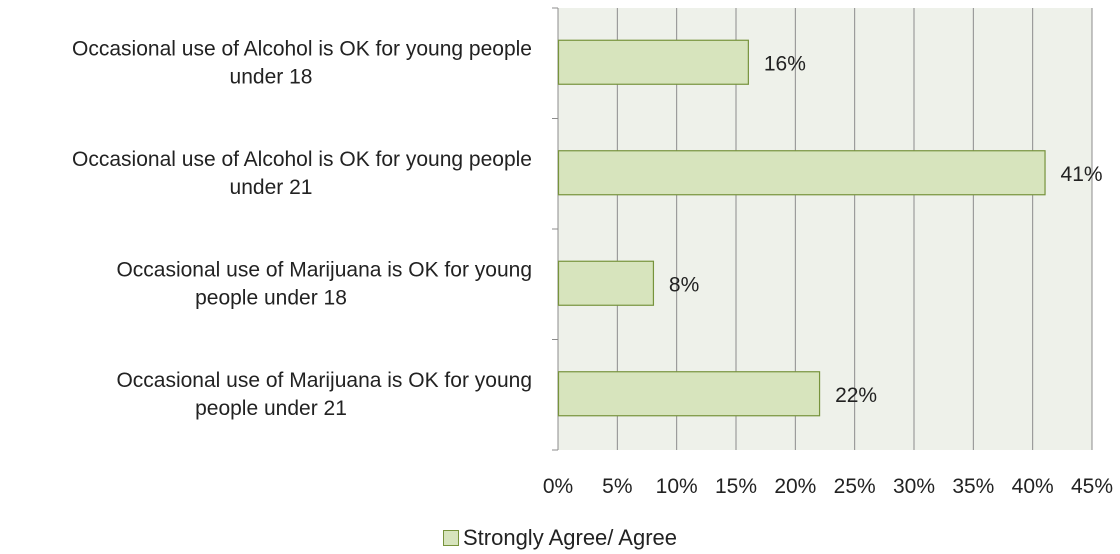 Image resolution: width=1120 pixels, height=554 pixels. Describe the element at coordinates (914, 486) in the screenshot. I see `x-tick-label: 30%` at that location.